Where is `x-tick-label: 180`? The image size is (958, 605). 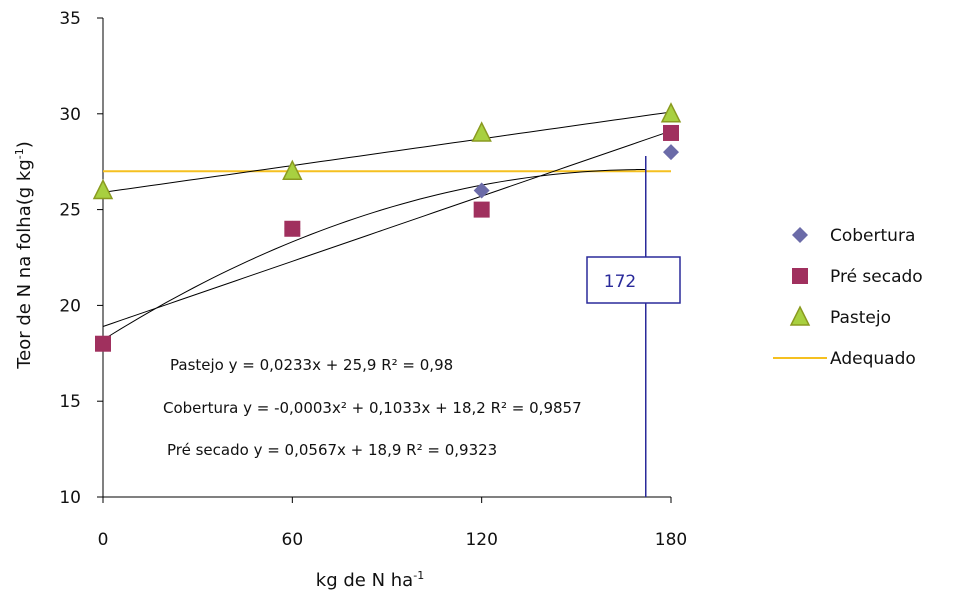 x-tick-label: 180 is located at coordinates (671, 540).